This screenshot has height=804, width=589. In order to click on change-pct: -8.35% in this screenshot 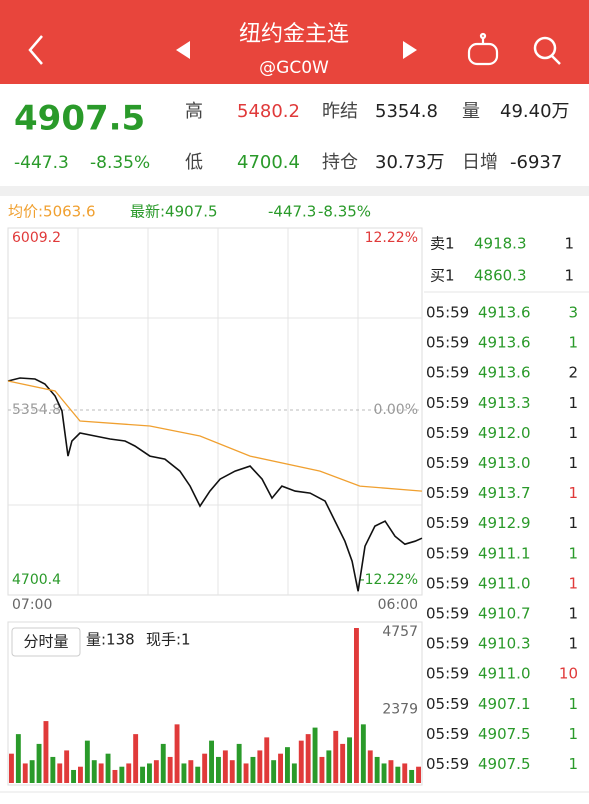, I will do `click(120, 163)`.